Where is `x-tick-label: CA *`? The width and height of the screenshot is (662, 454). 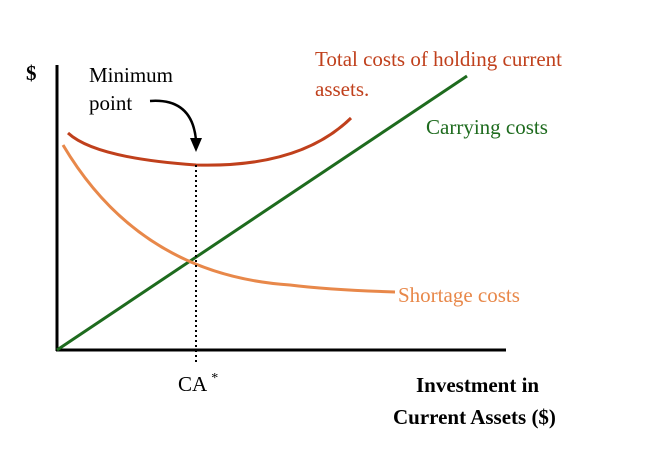 x-tick-label: CA * is located at coordinates (198, 383).